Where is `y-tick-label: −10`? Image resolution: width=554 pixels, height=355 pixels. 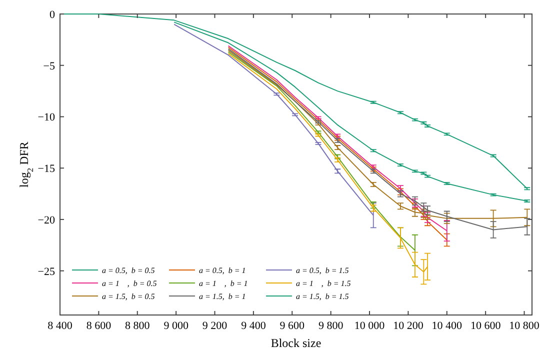 y-tick-label: −10 is located at coordinates (47, 118).